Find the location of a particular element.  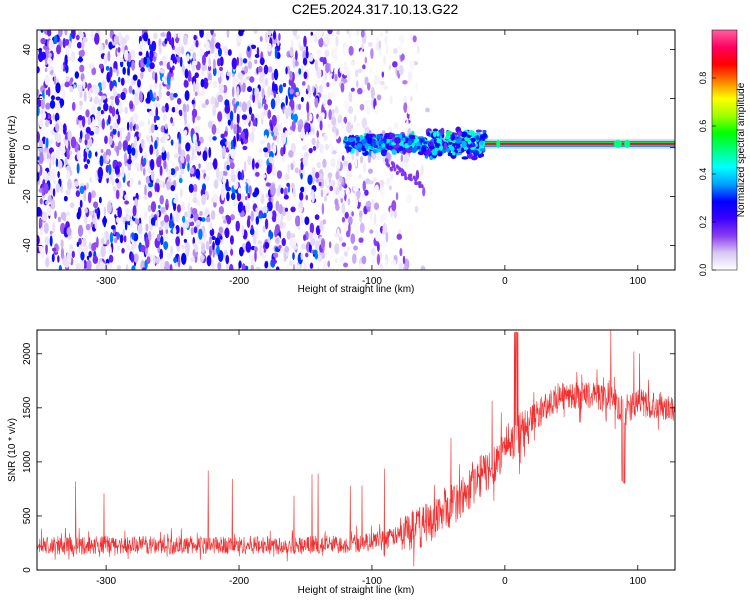

spectrogram-x-tick-label: -200 is located at coordinates (239, 281).